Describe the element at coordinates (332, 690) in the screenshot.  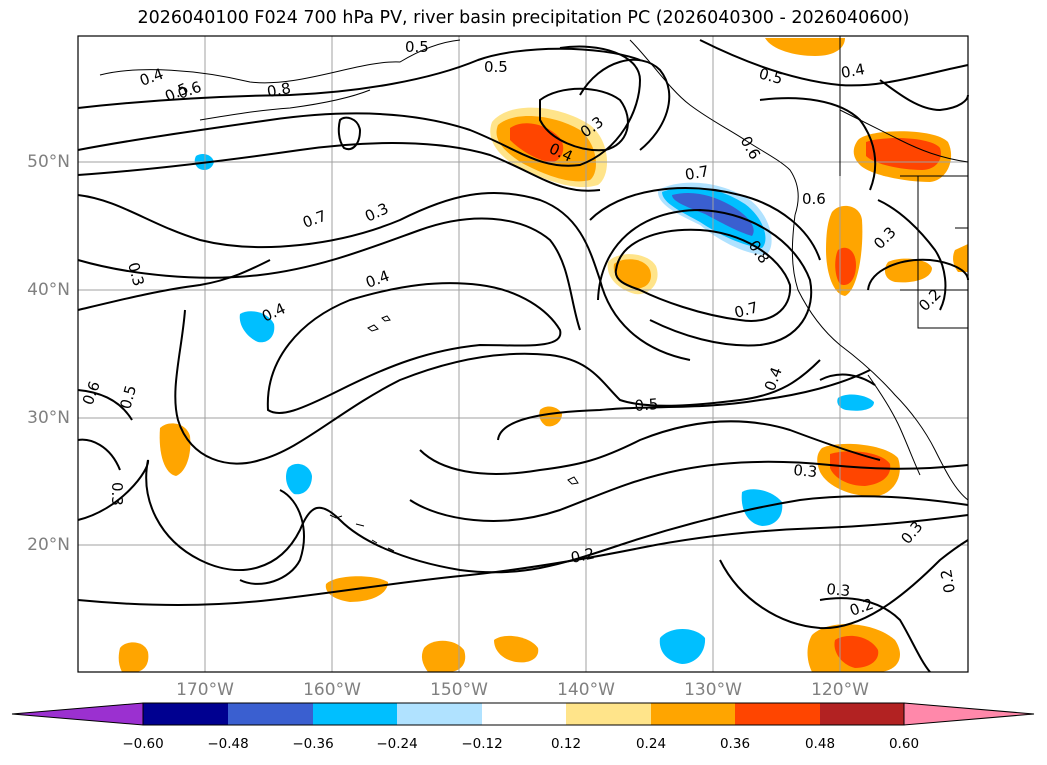
I see `lon-label: 160°W` at that location.